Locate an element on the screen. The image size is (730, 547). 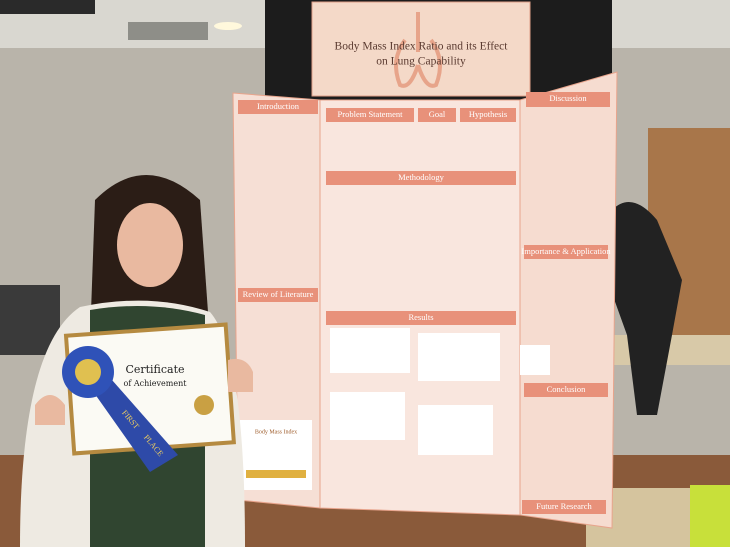
folder is located at coordinates (710, 516).